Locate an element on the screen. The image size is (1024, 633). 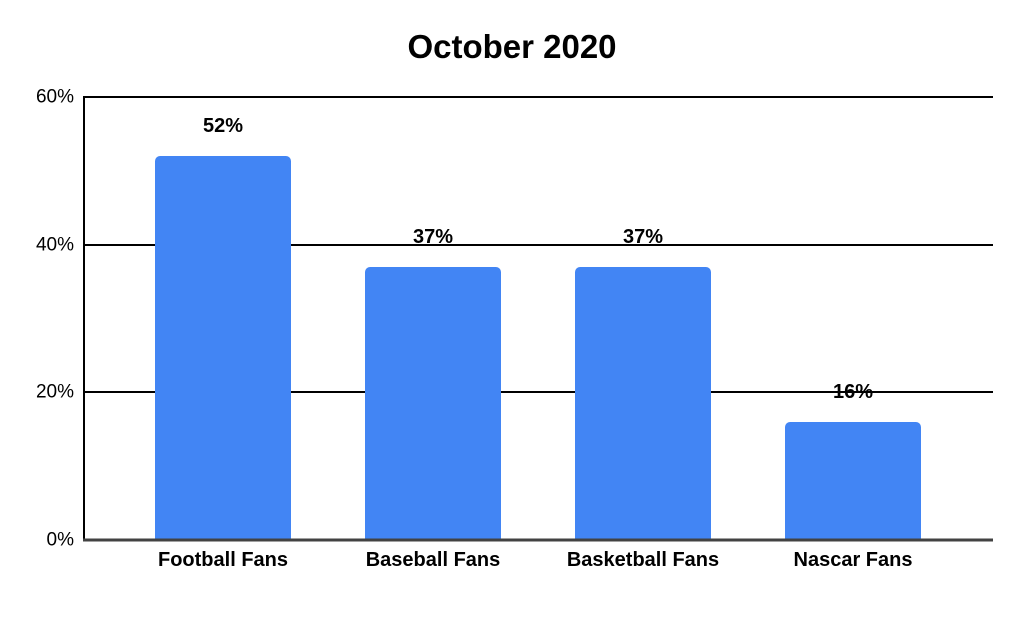
category-label: Basketball Fans is located at coordinates (643, 560).